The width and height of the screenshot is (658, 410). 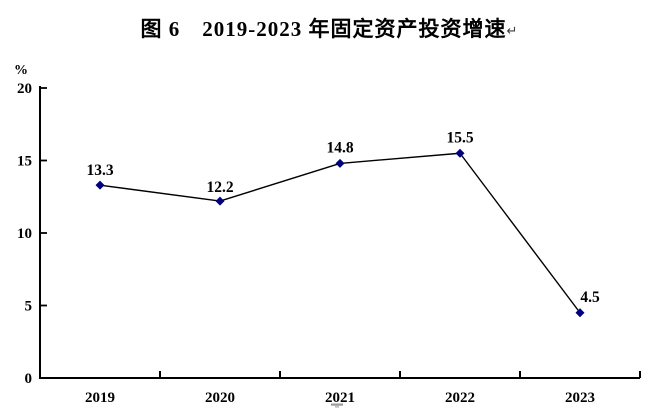 I want to click on data-point-label: 14.8, so click(x=339, y=147).